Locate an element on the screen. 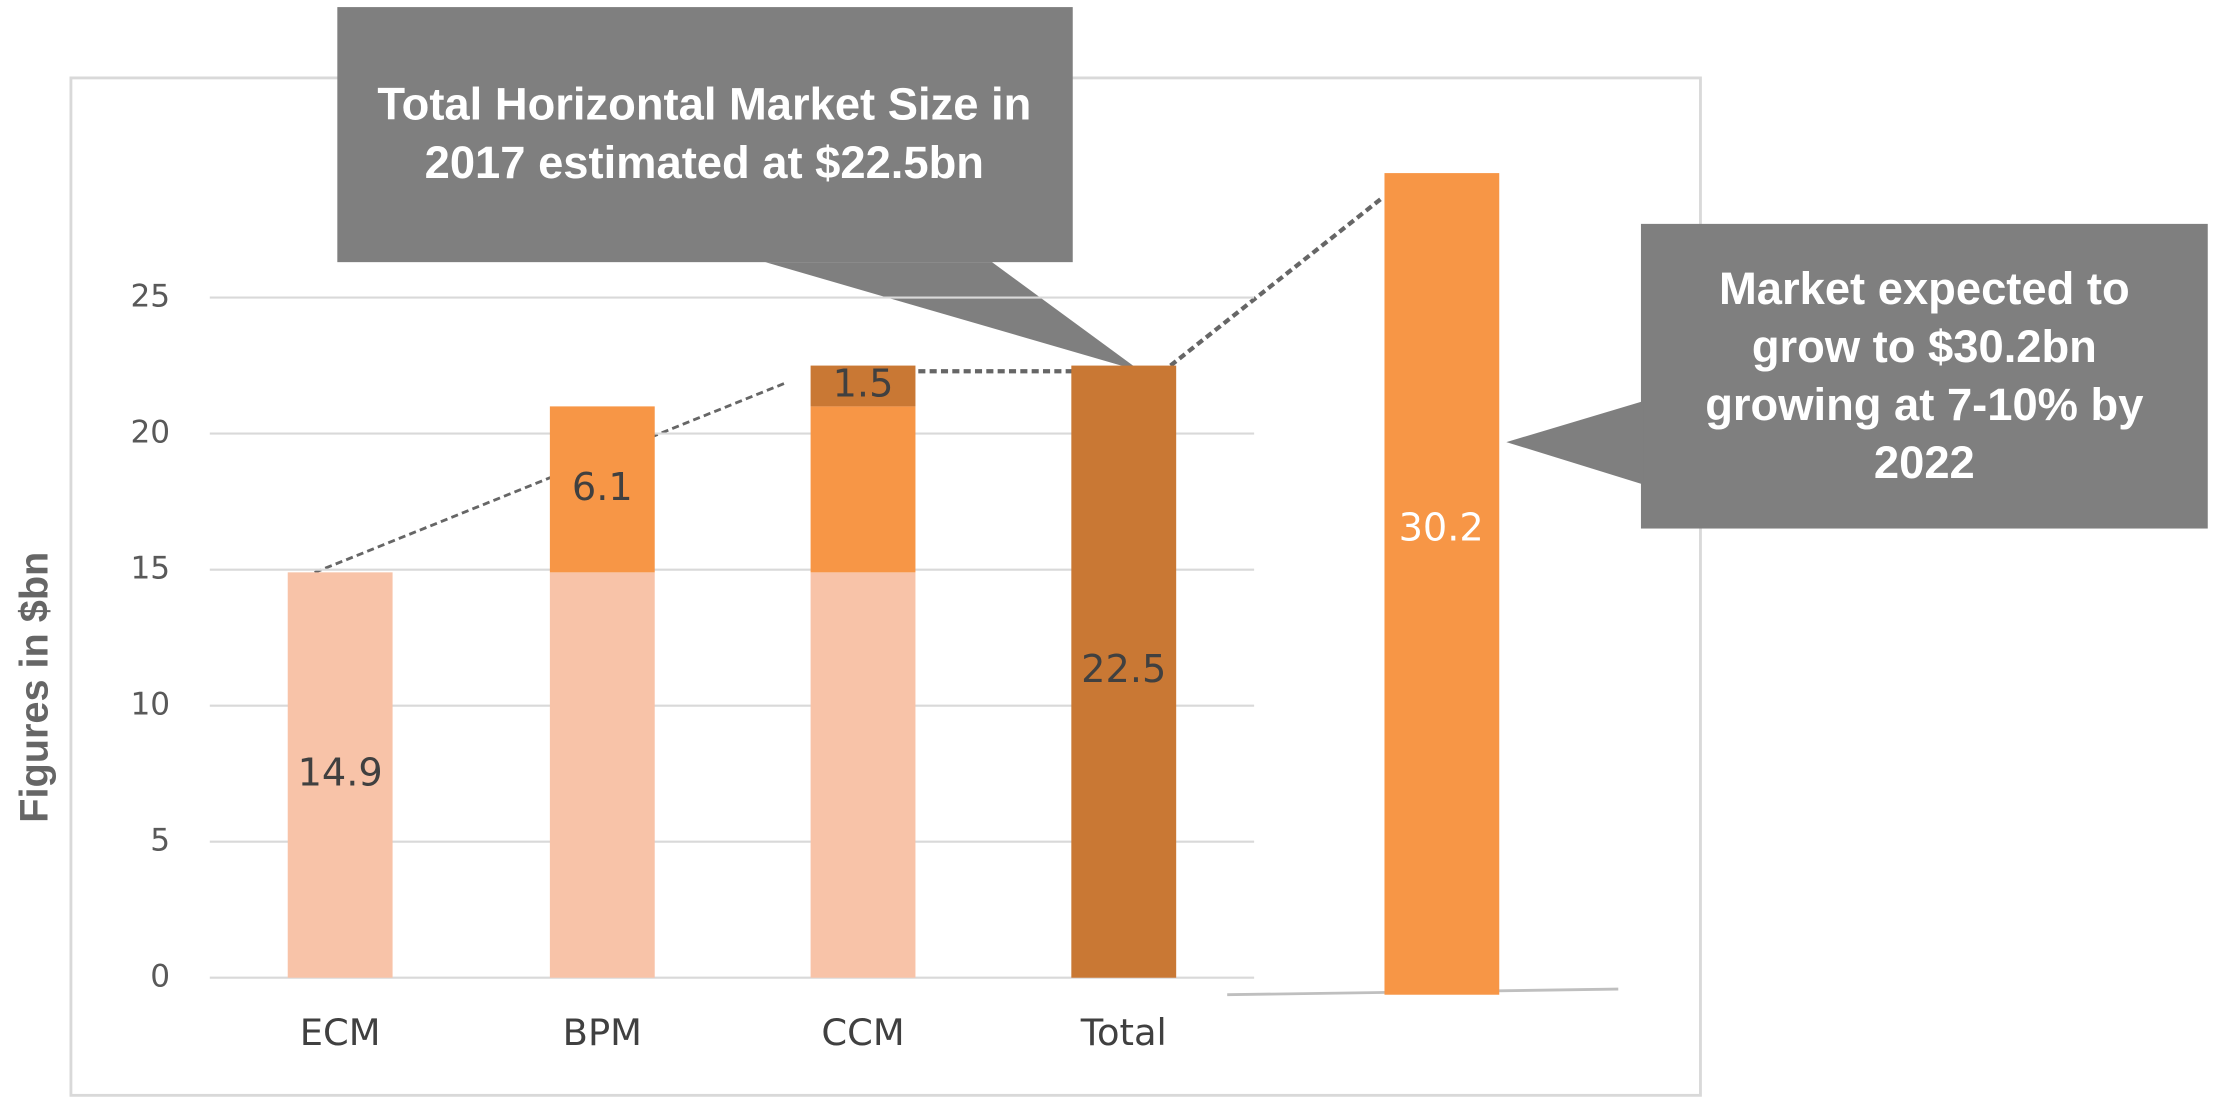 The image size is (2222, 1101). value-label: 1.5 is located at coordinates (863, 383).